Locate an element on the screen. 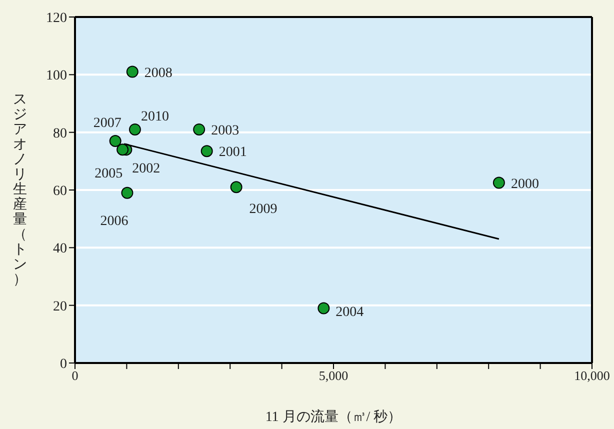 The width and height of the screenshot is (614, 429). annotation: 2010 is located at coordinates (154, 116).